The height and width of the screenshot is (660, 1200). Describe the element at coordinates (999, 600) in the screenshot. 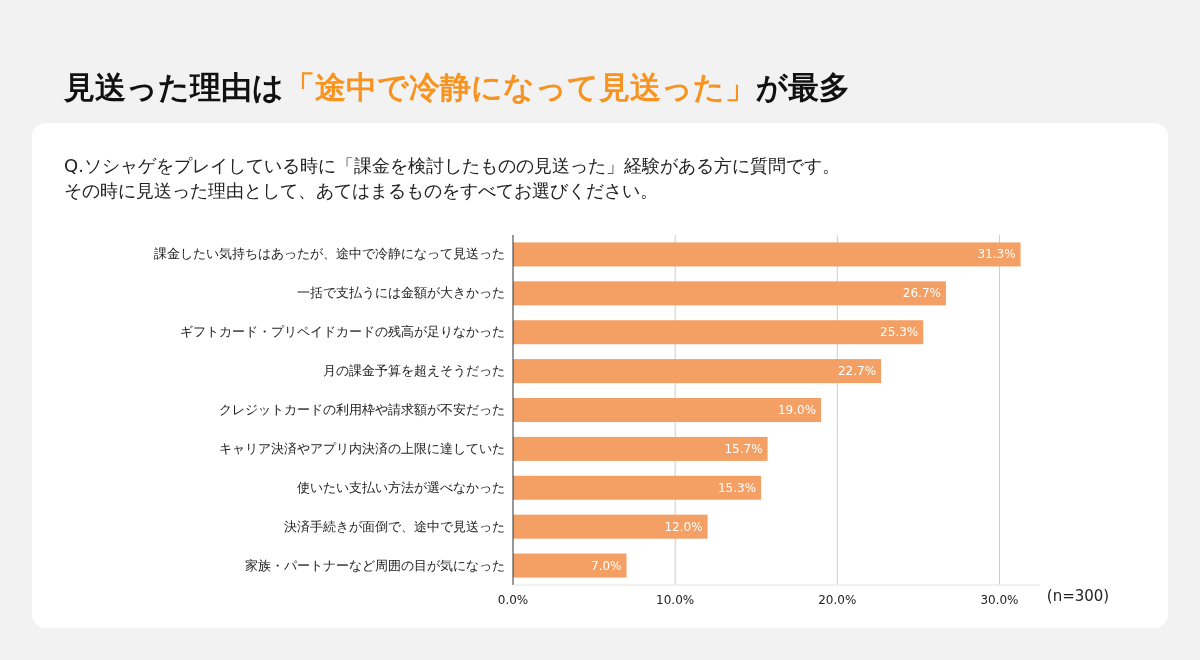

I see `x-tick-label: 30.0%` at that location.